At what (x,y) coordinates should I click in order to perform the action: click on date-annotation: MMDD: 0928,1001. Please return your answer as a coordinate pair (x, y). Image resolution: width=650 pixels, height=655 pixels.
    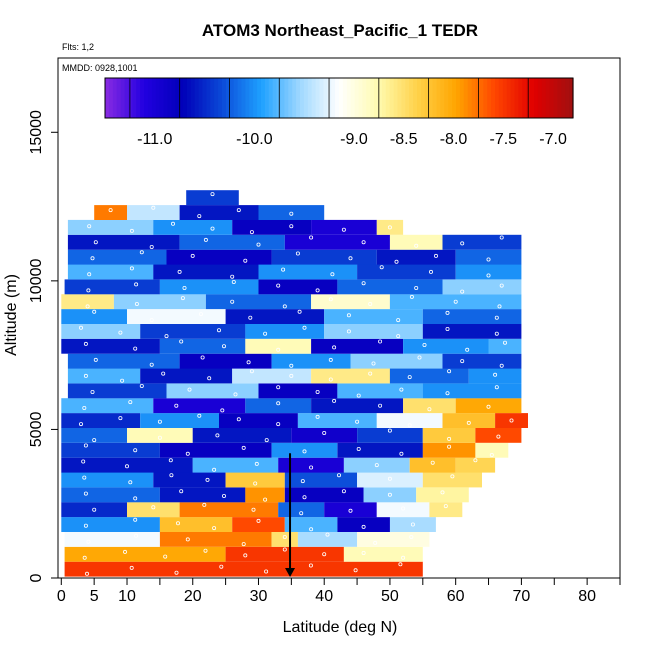
    Looking at the image, I should click on (100, 68).